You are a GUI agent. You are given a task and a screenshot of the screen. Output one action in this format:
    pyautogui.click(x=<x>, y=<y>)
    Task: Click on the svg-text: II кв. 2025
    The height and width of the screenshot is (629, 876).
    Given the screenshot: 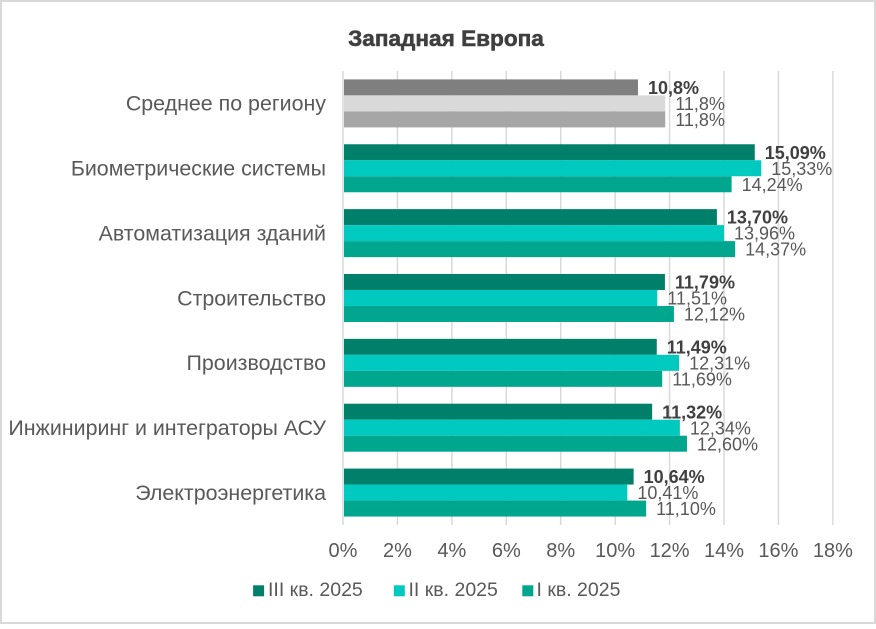 What is the action you would take?
    pyautogui.click(x=454, y=590)
    